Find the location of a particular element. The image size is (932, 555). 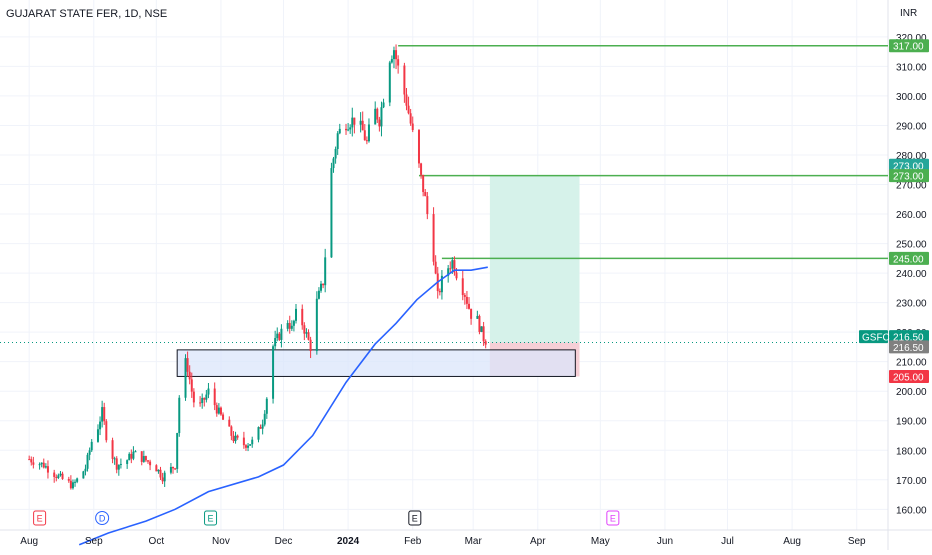

demand-zone is located at coordinates (376, 363).